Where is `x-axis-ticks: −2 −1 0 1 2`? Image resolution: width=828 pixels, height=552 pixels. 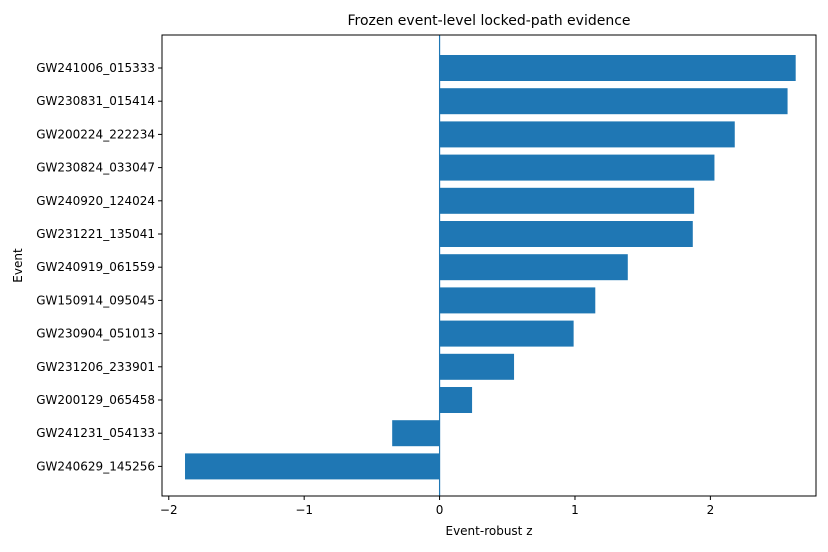
x-axis-ticks: −2 −1 0 1 2 is located at coordinates (437, 506).